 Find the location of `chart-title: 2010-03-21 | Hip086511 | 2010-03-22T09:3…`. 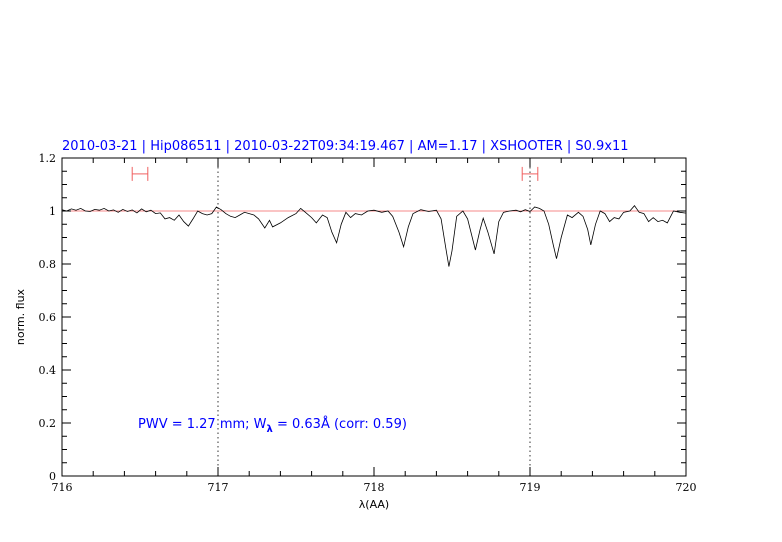

chart-title: 2010-03-21 | Hip086511 | 2010-03-22T09:3… is located at coordinates (345, 146).